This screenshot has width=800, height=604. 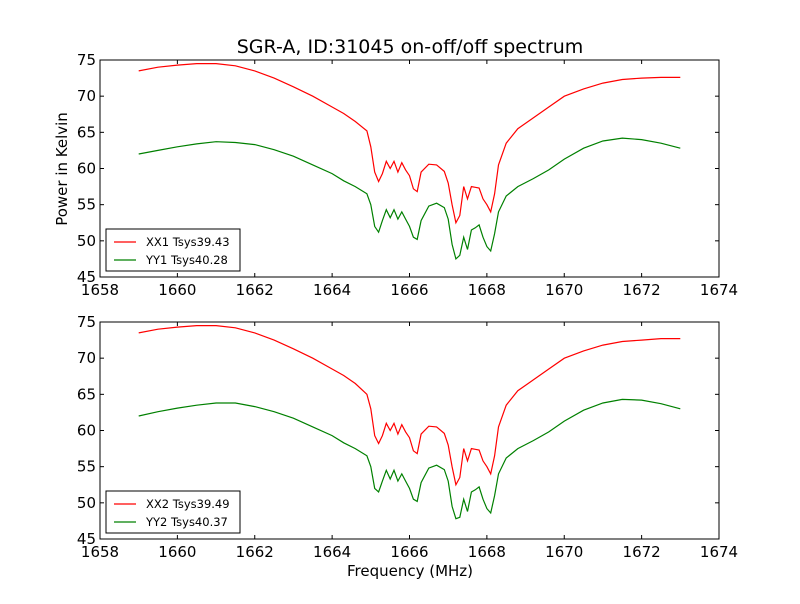 I want to click on legend-label: XX1 Tsys39.43, so click(x=188, y=242).